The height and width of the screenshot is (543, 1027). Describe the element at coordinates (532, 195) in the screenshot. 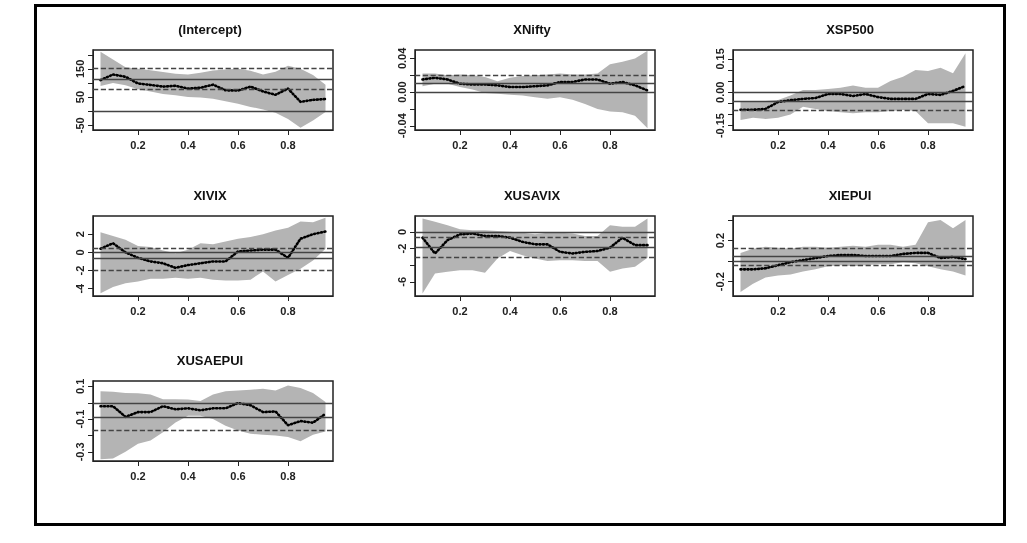

I see `chart-title: XUSAVIX` at that location.